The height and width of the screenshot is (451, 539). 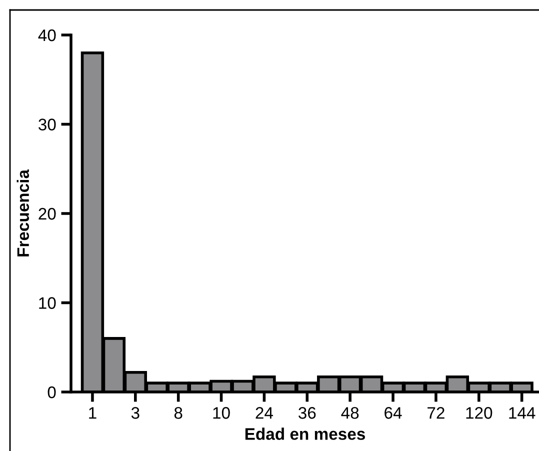 I want to click on x-tick-label: 3, so click(x=135, y=413).